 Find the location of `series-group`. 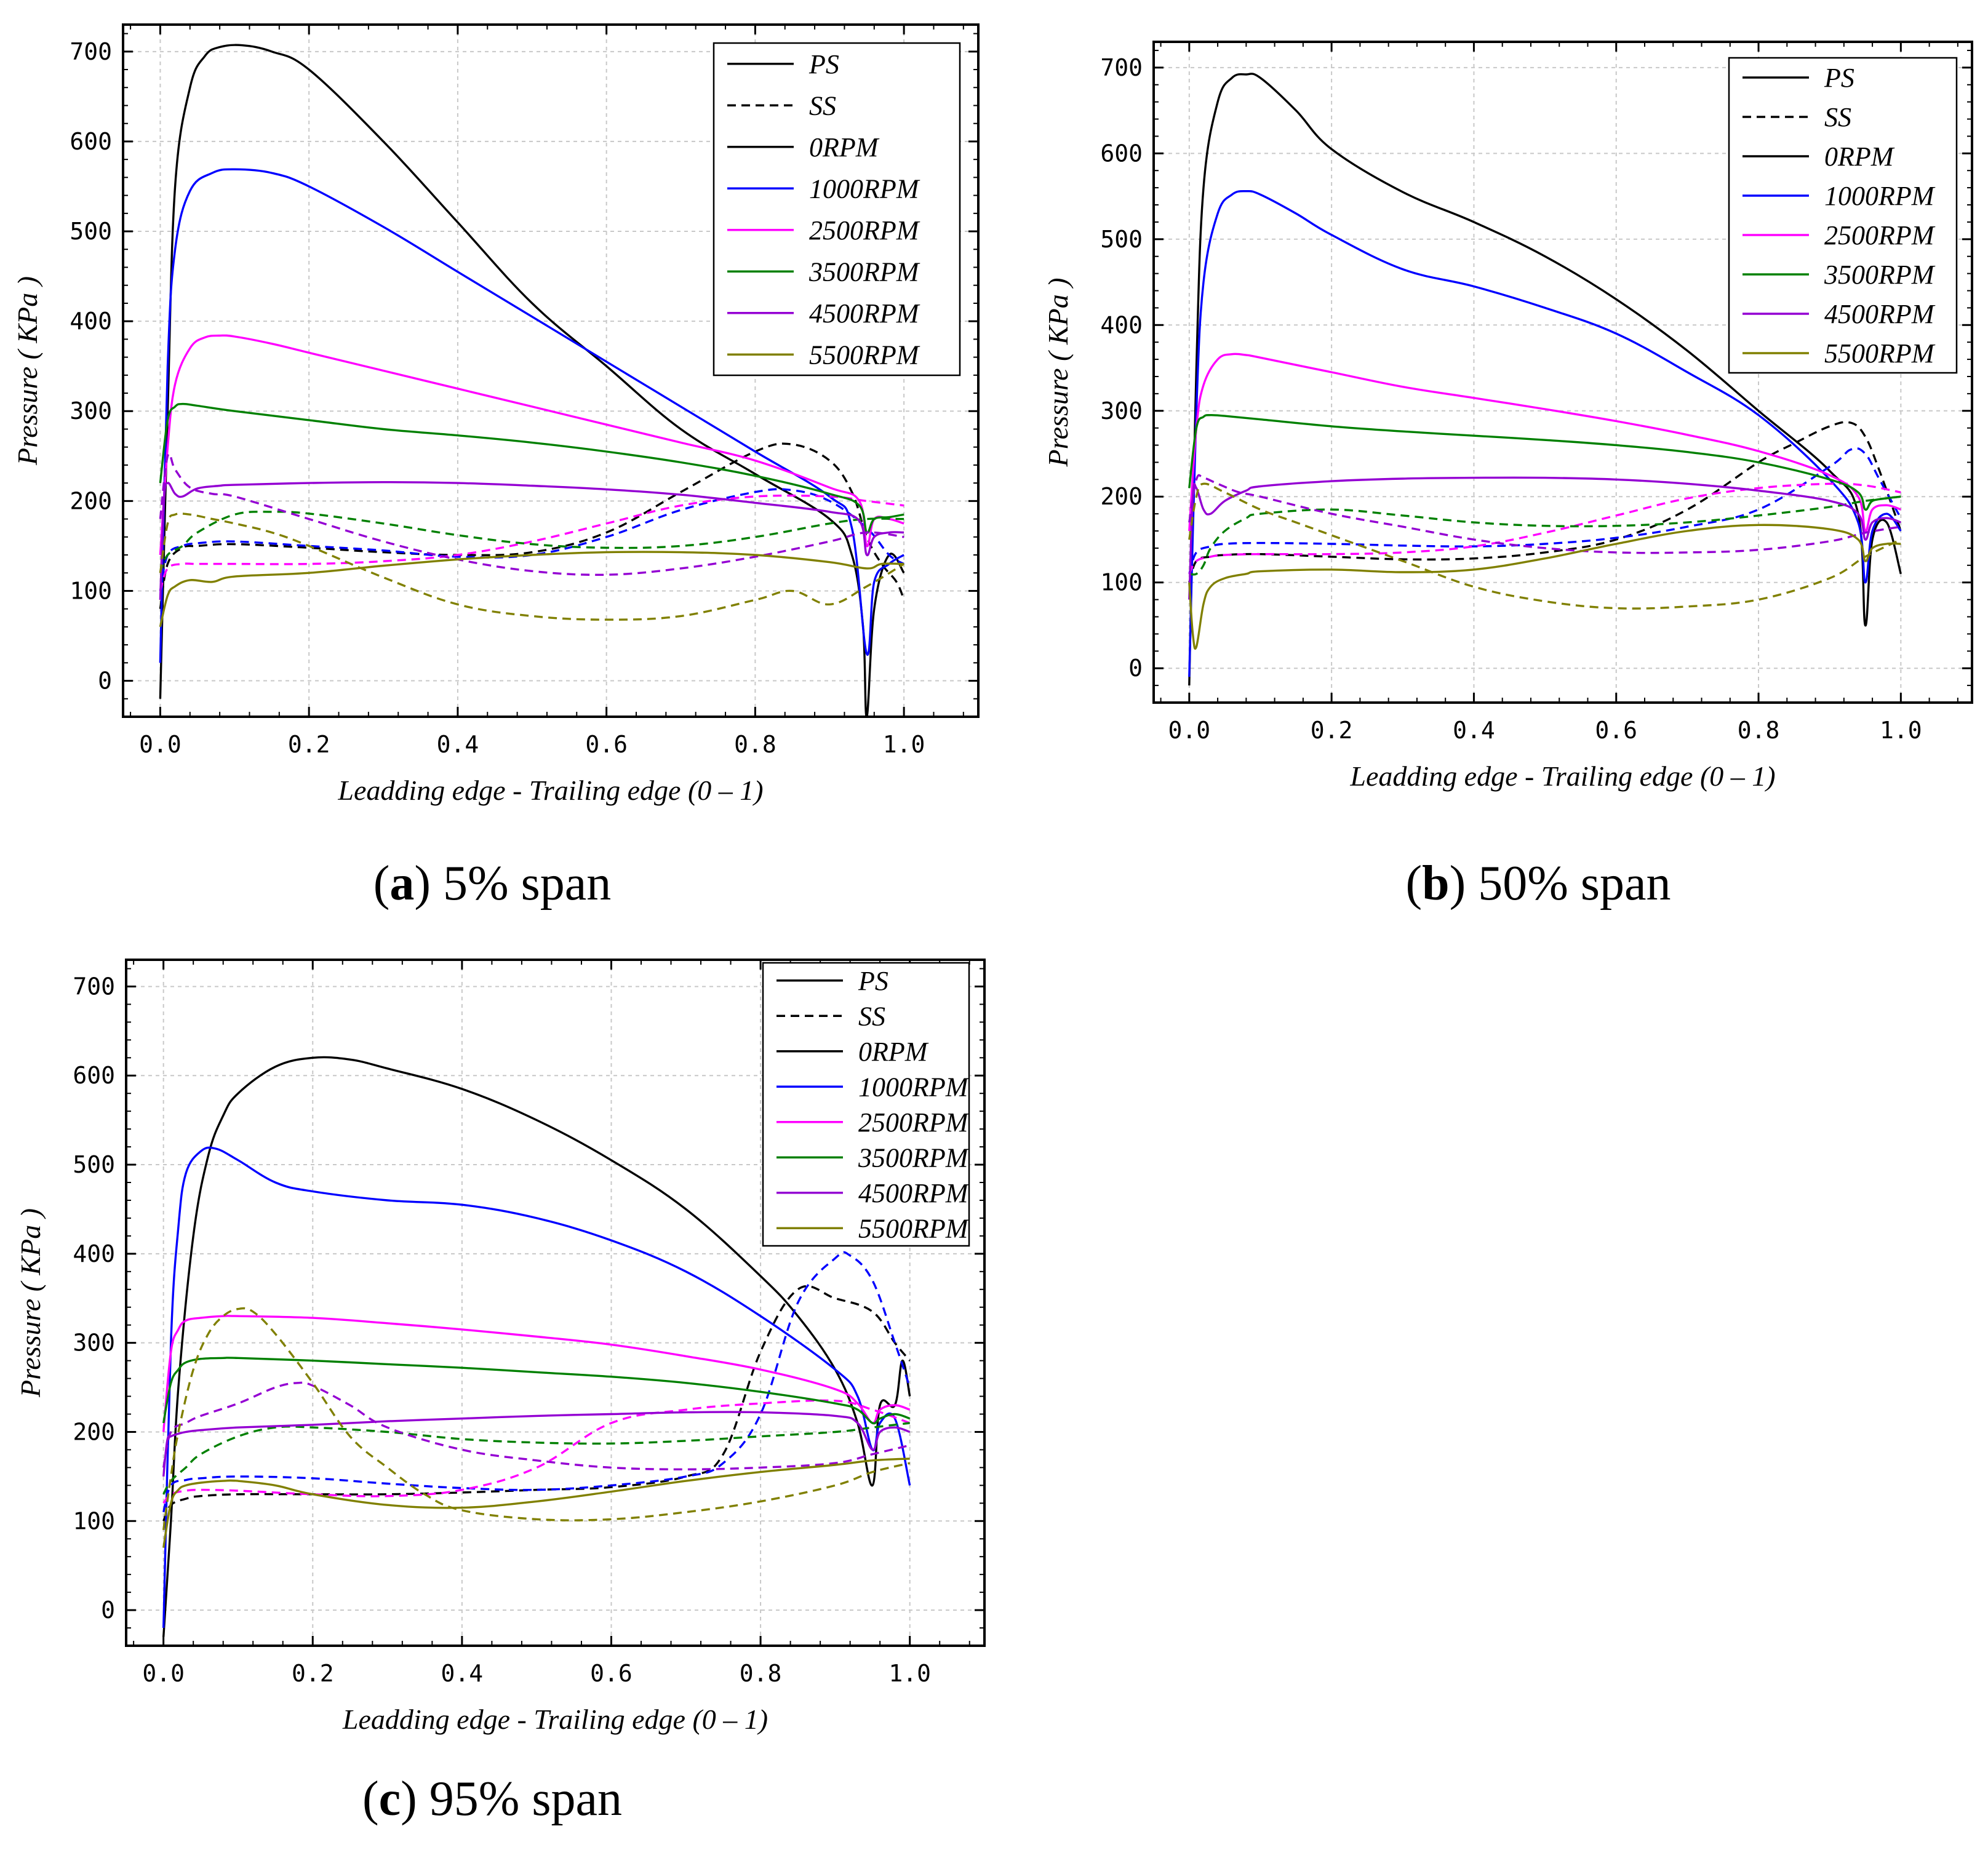

series-group is located at coordinates (1545, 380).